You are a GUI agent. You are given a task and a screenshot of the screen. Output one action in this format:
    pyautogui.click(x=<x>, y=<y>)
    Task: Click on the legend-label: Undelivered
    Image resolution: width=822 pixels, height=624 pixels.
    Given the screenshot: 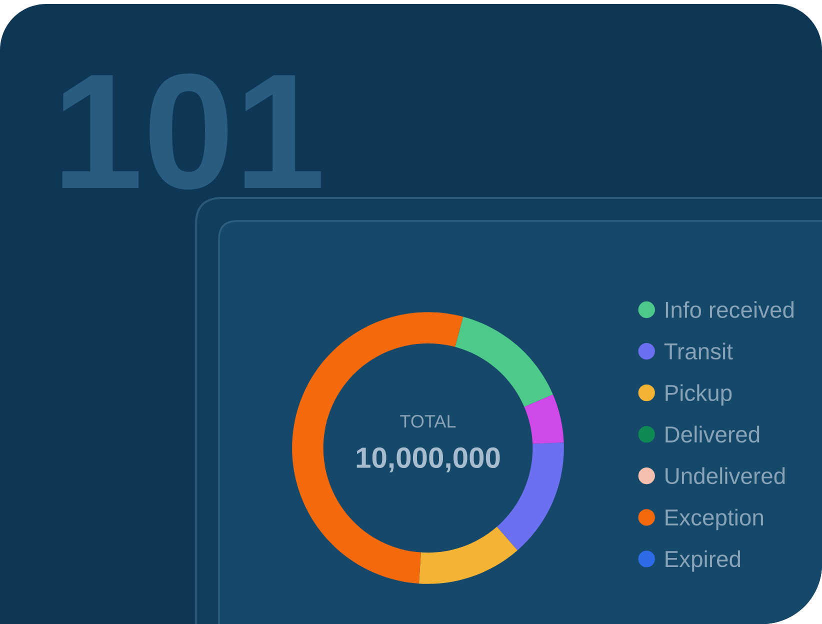 What is the action you would take?
    pyautogui.click(x=725, y=475)
    